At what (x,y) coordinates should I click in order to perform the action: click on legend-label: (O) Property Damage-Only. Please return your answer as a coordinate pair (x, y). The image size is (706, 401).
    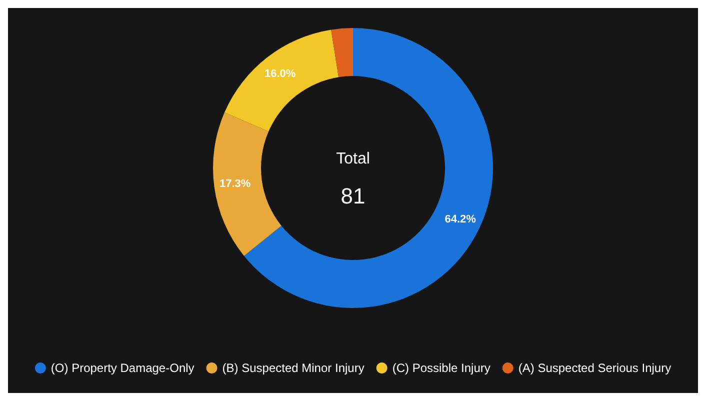
    Looking at the image, I should click on (122, 368).